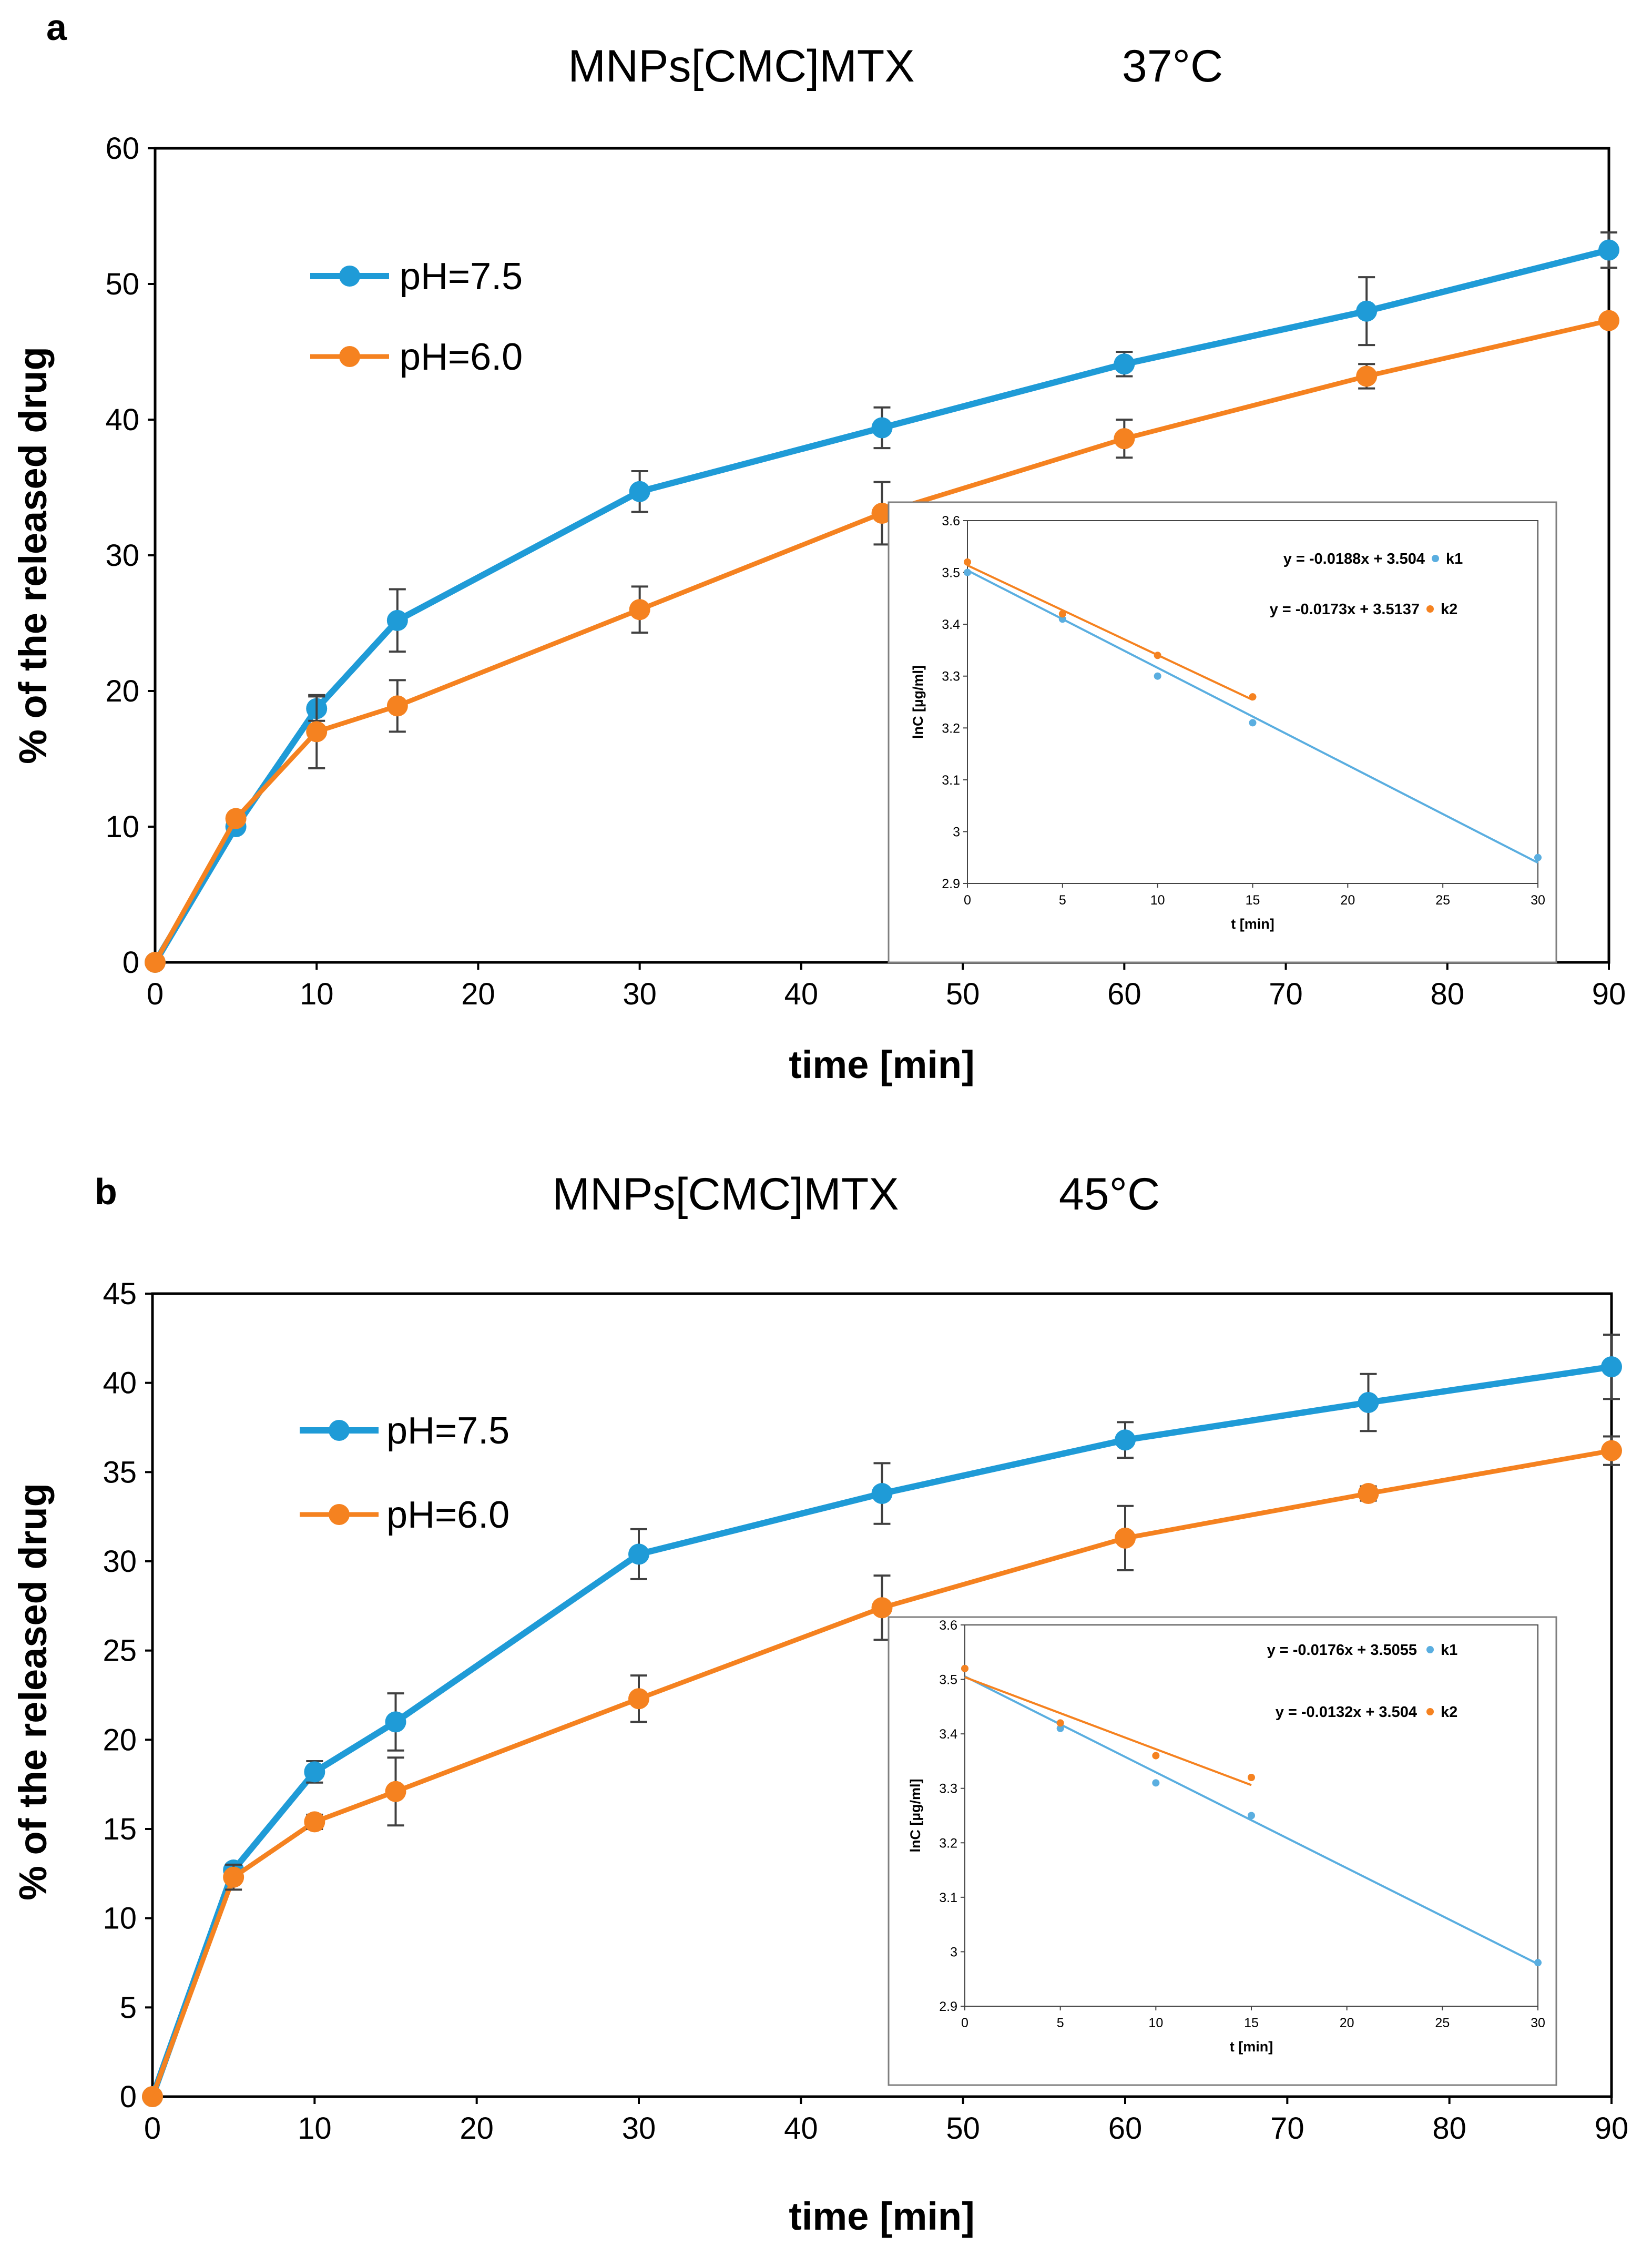 Image resolution: width=1652 pixels, height=2246 pixels. I want to click on y-axis-title: % of the released drug, so click(33, 1692).